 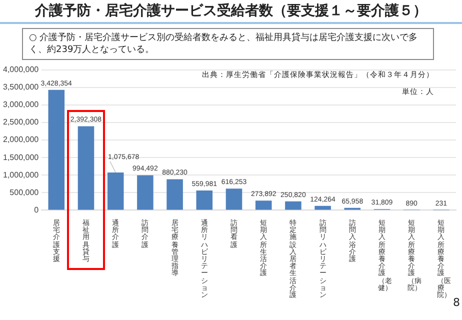 What do you see at coordinates (231, 12) in the screenshot?
I see `chart-title: 介護予防・居宅介護サービス受給者数（要支援１～要介護５）` at bounding box center [231, 12].